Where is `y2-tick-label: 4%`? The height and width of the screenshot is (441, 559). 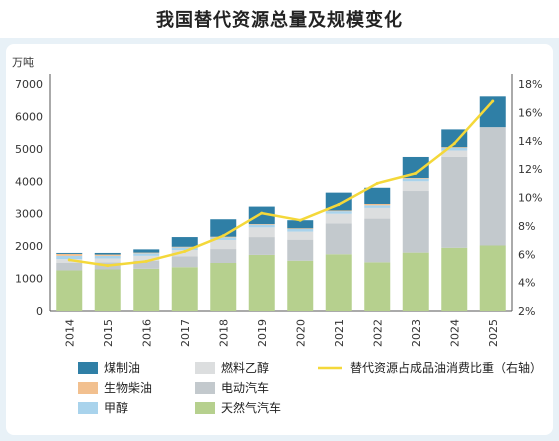 y2-tick-label: 4% is located at coordinates (526, 283).